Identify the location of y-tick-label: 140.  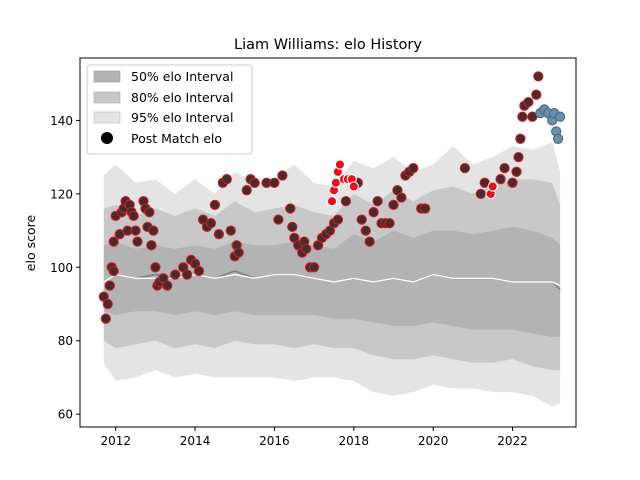
(61, 121).